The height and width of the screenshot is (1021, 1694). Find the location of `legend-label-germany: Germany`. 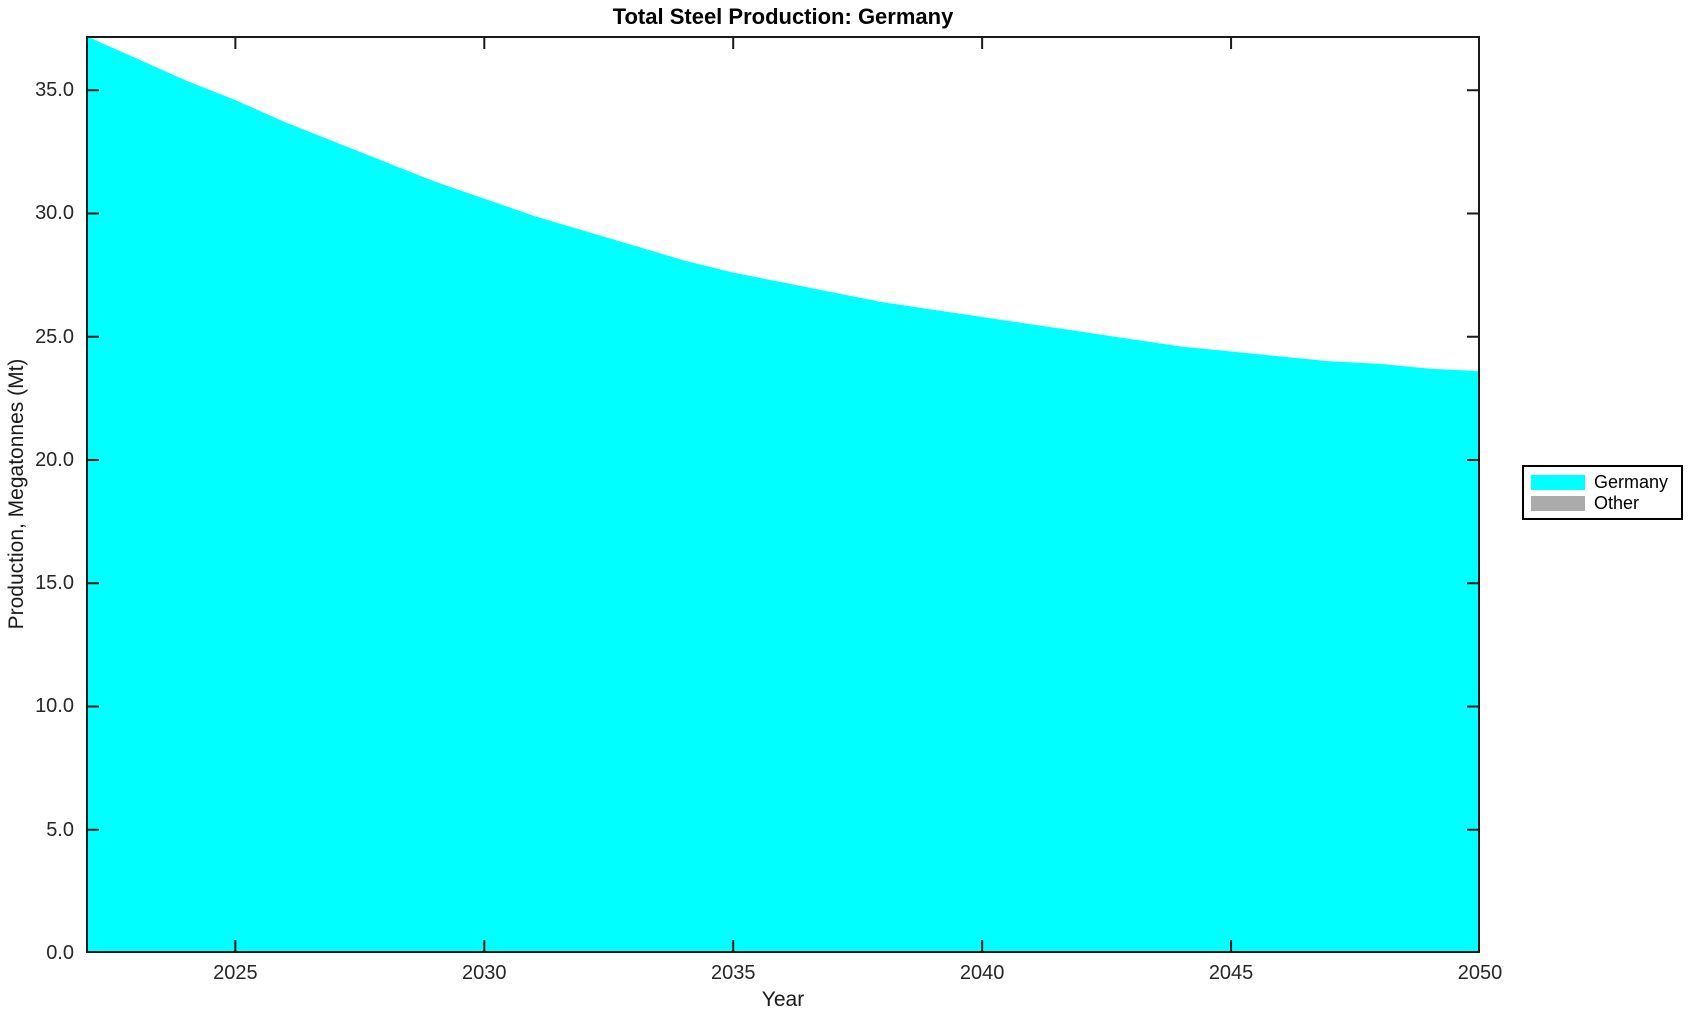

legend-label-germany: Germany is located at coordinates (1631, 481).